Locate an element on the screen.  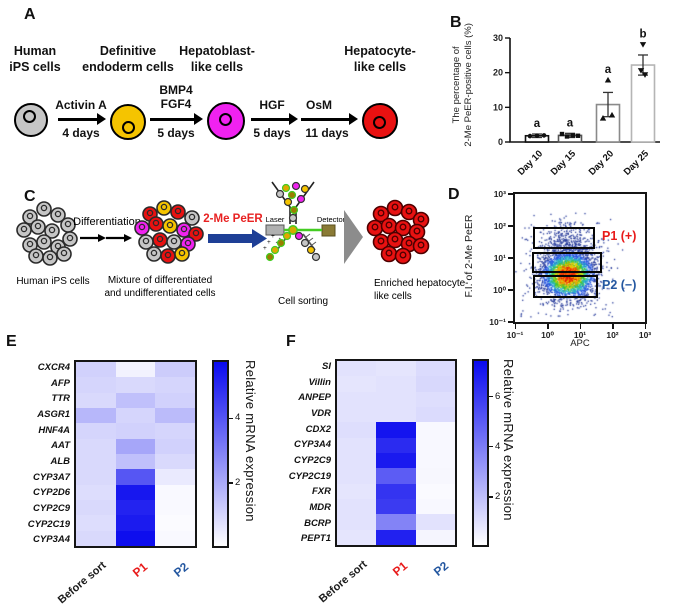
mixture-label-line2: and undifferentiated cells is located at coordinates (159, 293).